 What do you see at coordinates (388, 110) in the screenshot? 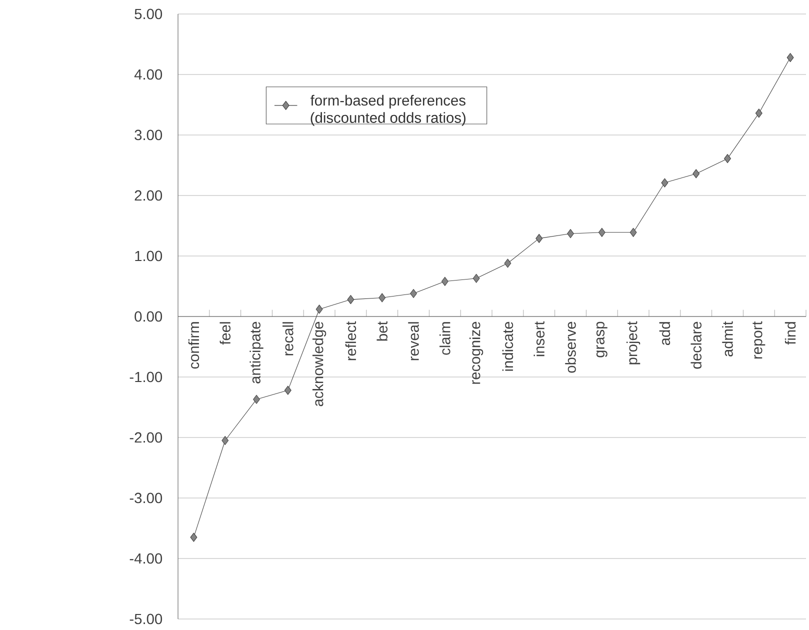
I see `legend-label: form-based preferences (discounted odds ratios)` at bounding box center [388, 110].